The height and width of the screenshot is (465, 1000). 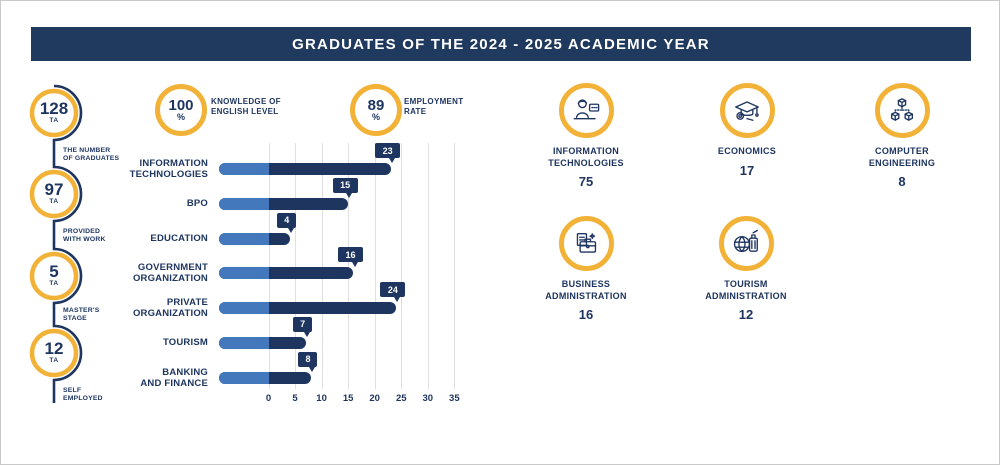 What do you see at coordinates (179, 238) in the screenshot?
I see `text-line: EDUCATION` at bounding box center [179, 238].